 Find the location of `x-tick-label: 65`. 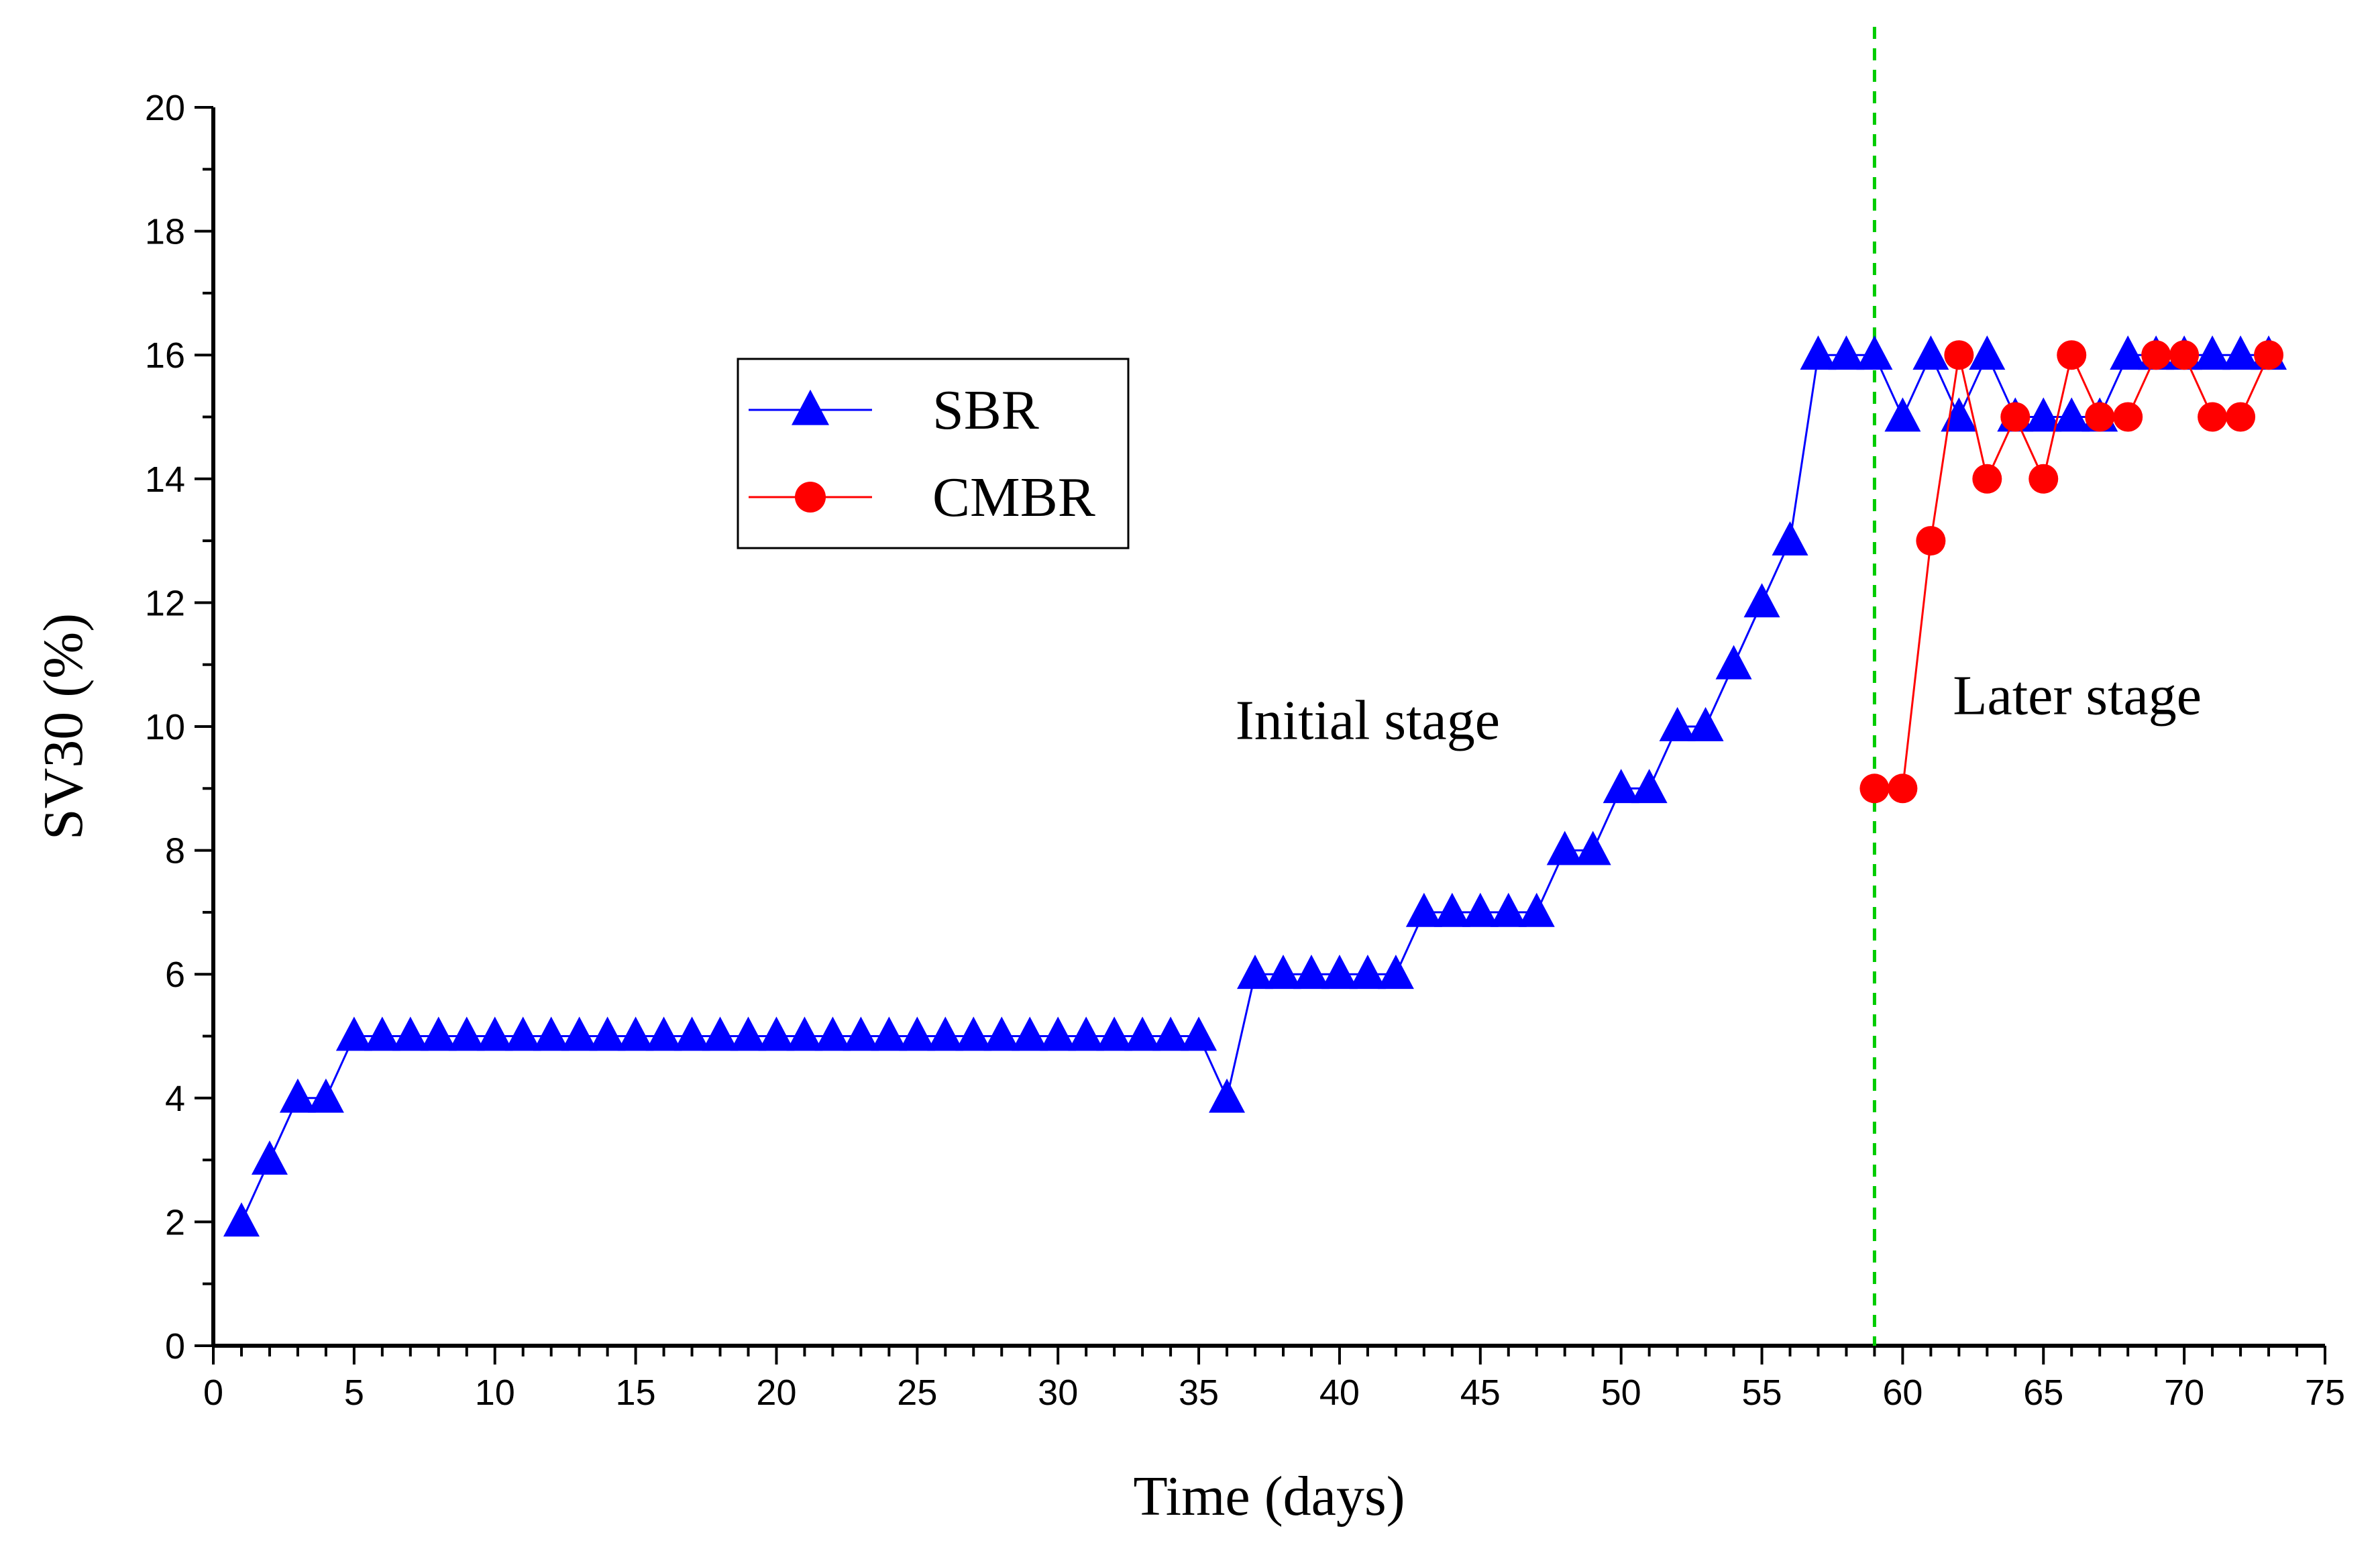

x-tick-label: 65 is located at coordinates (2043, 1393).